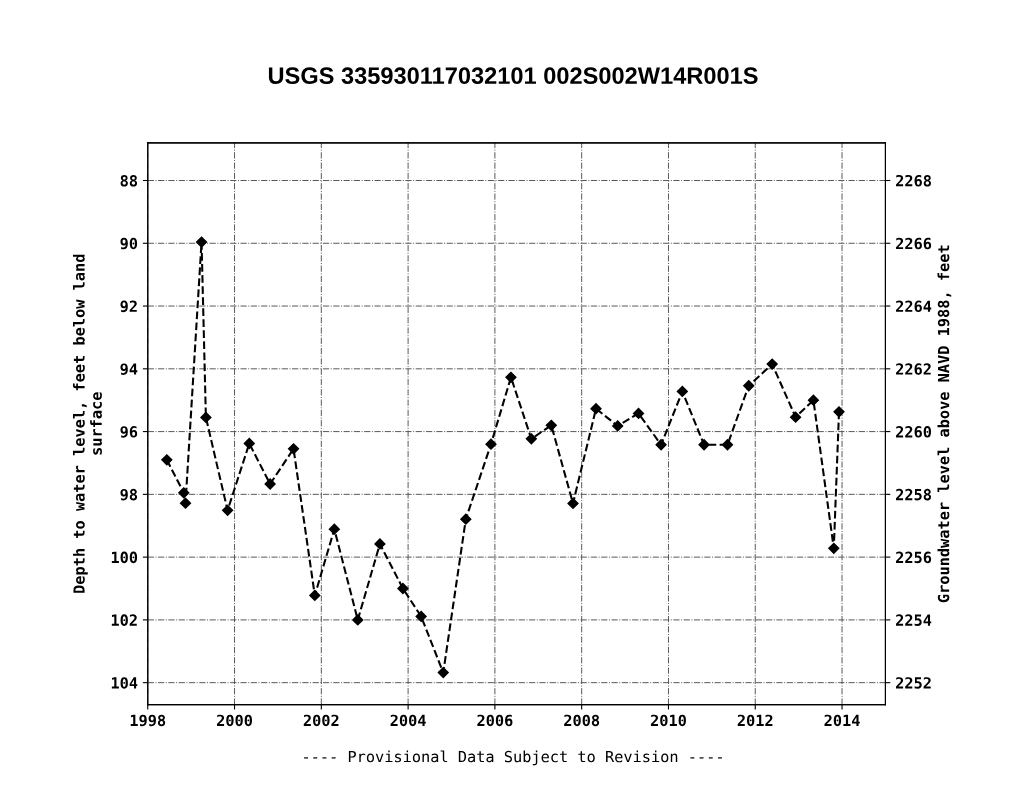 Image resolution: width=1026 pixels, height=798 pixels. Describe the element at coordinates (129, 432) in the screenshot. I see `y-tick-label: 96` at that location.